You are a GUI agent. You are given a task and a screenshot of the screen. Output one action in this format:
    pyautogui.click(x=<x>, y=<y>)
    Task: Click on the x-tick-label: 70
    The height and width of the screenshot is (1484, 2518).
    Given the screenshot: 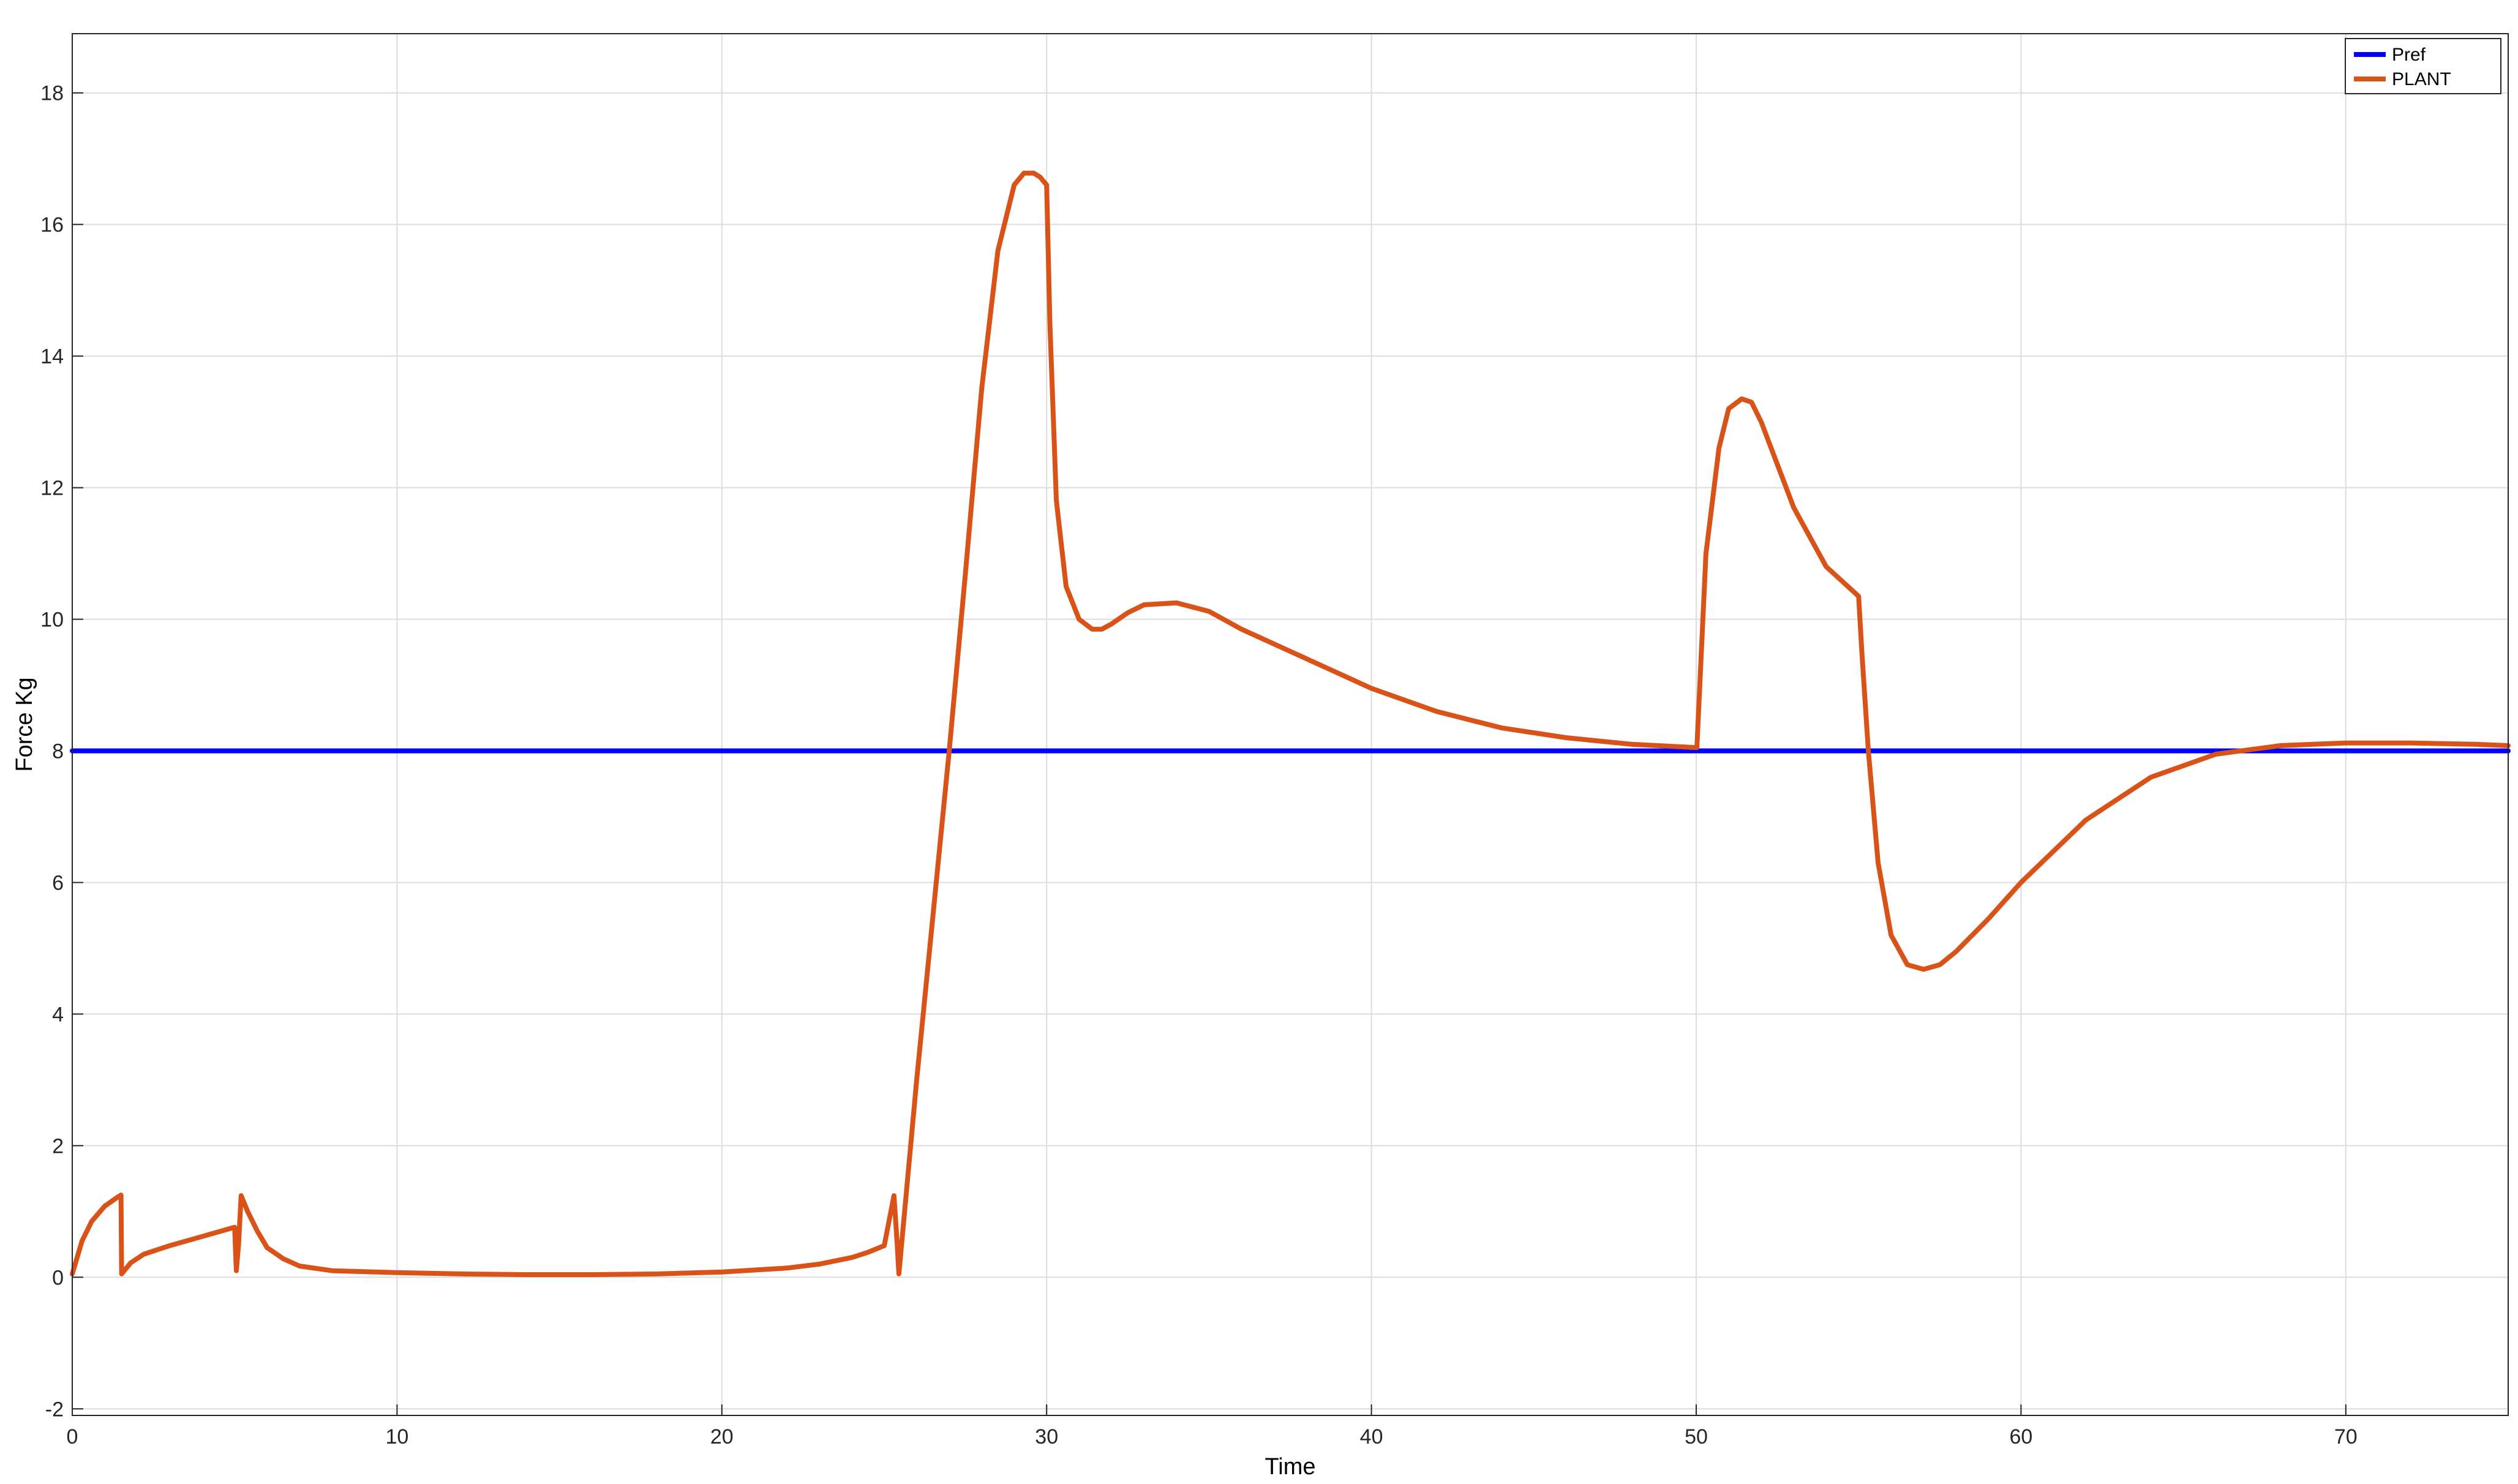 What is the action you would take?
    pyautogui.click(x=2346, y=1436)
    